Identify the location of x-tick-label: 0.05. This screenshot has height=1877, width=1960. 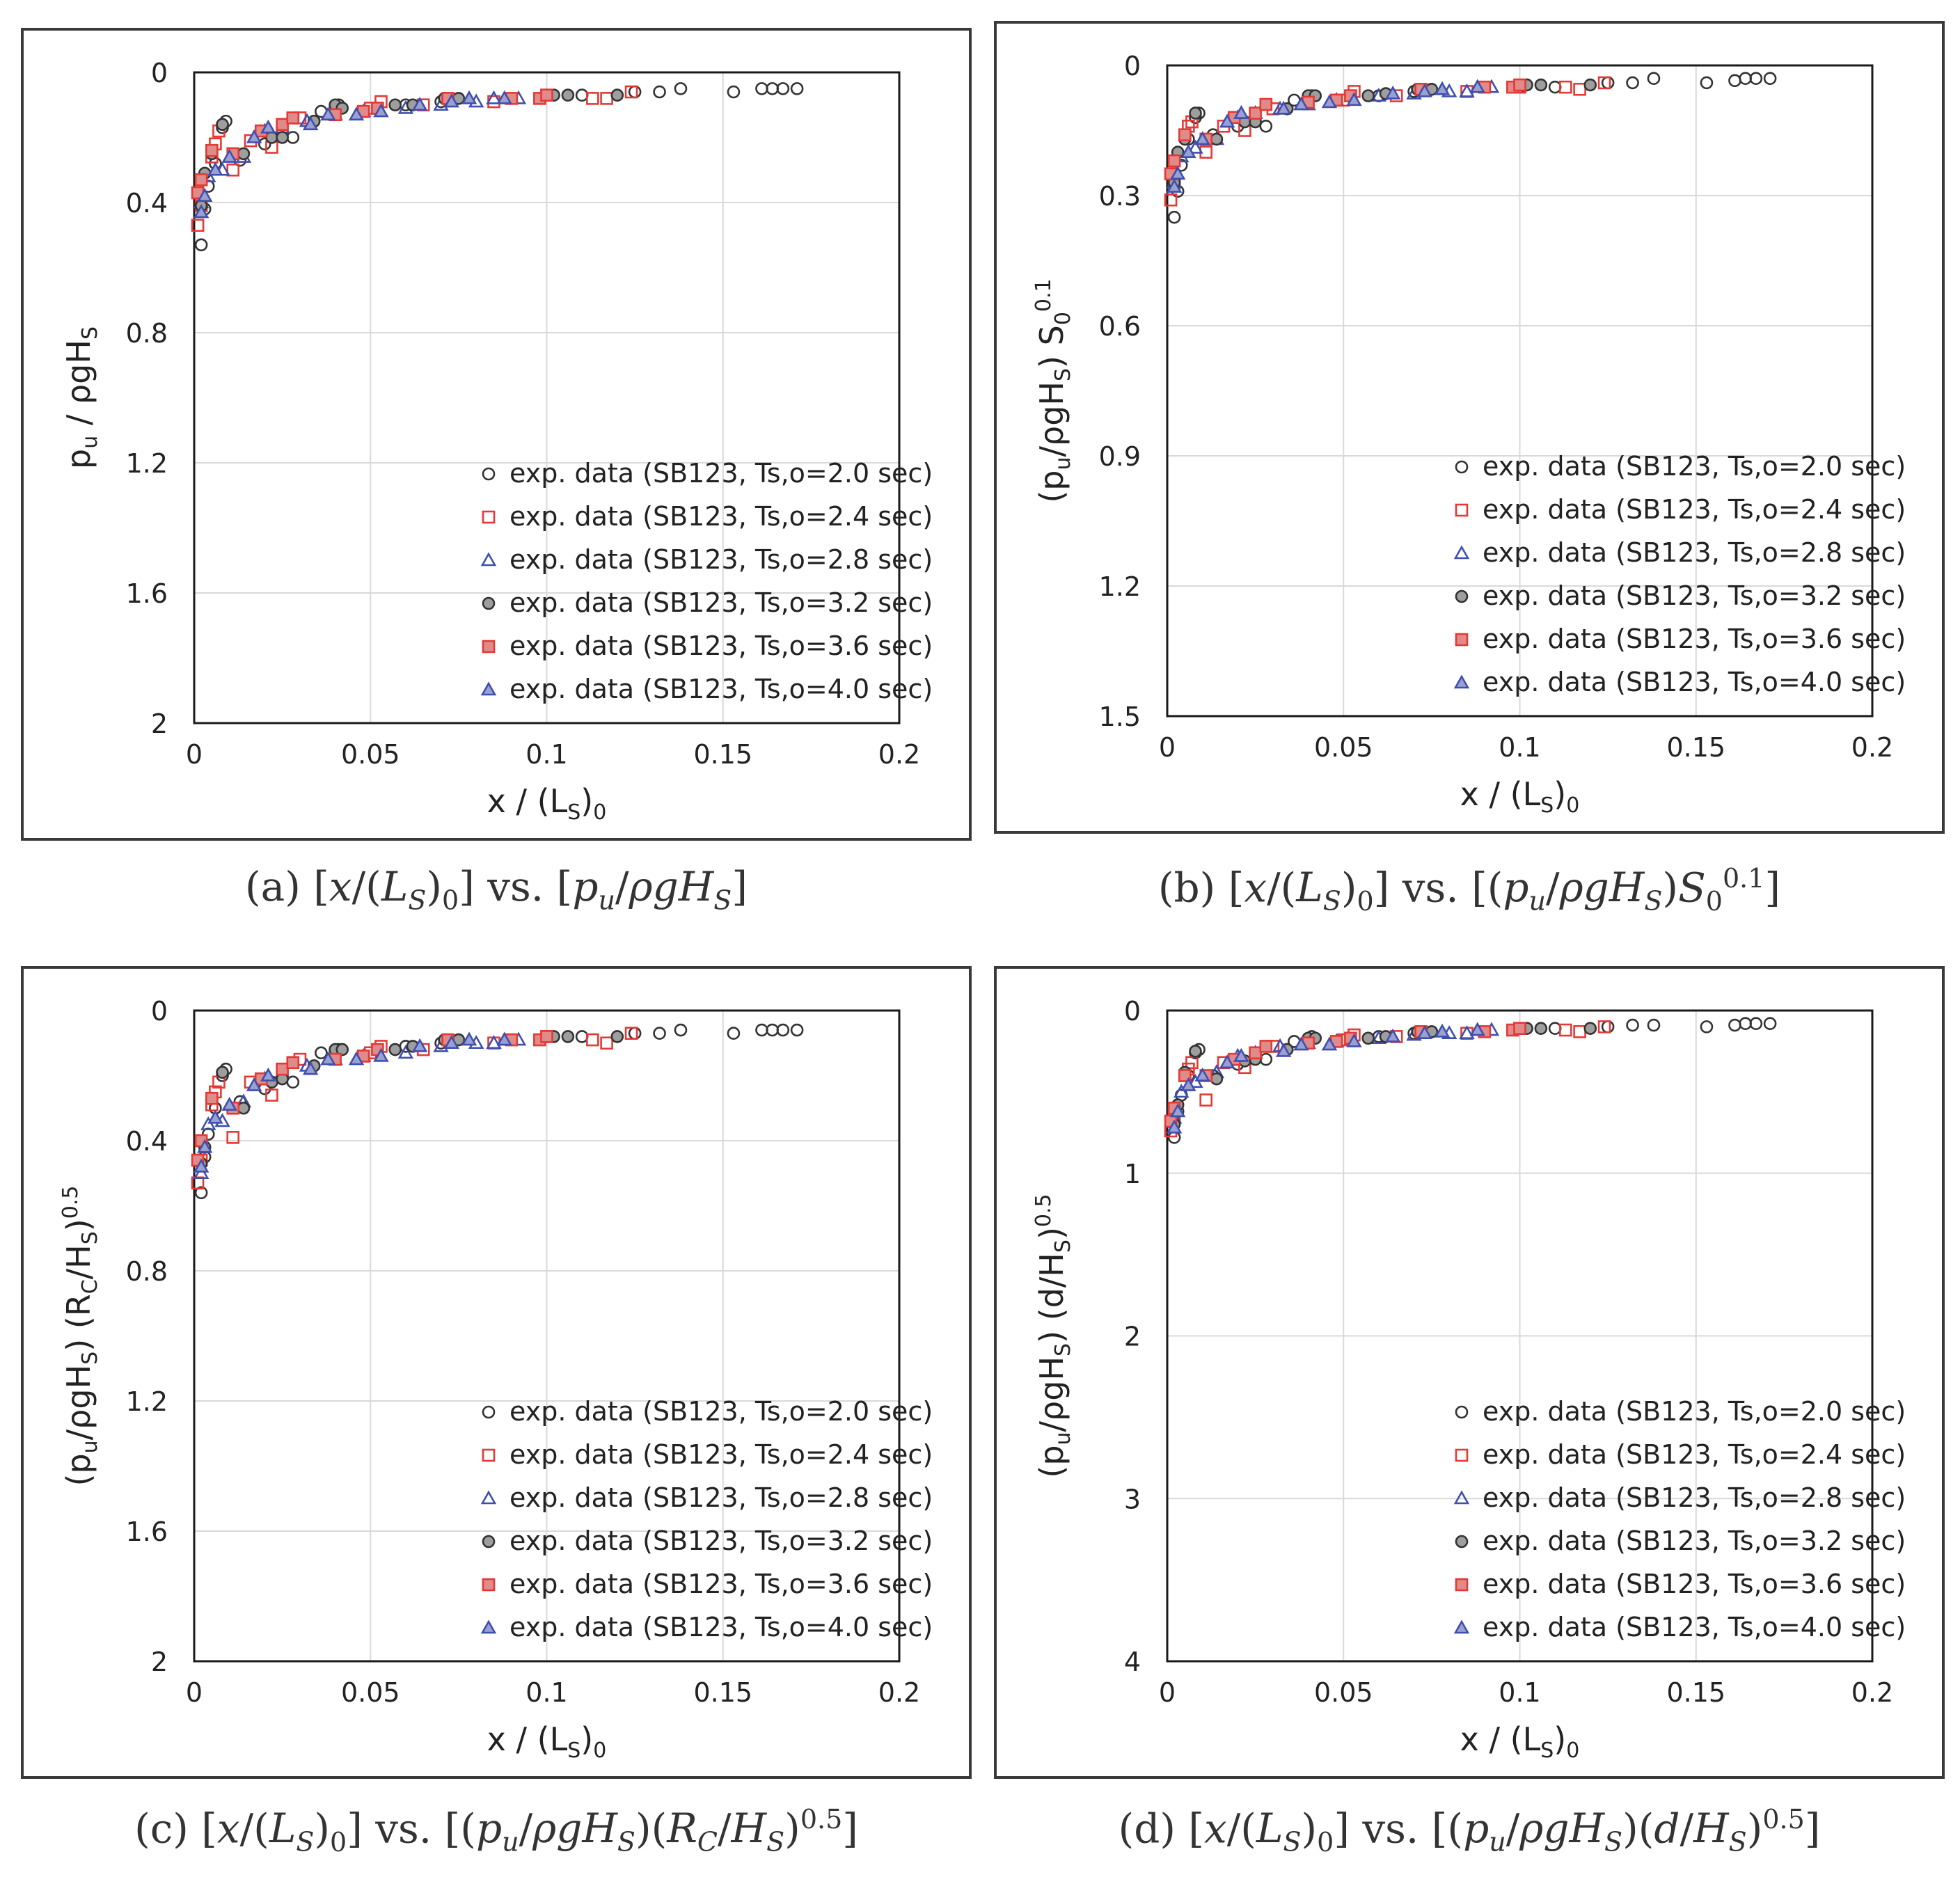
(1343, 747).